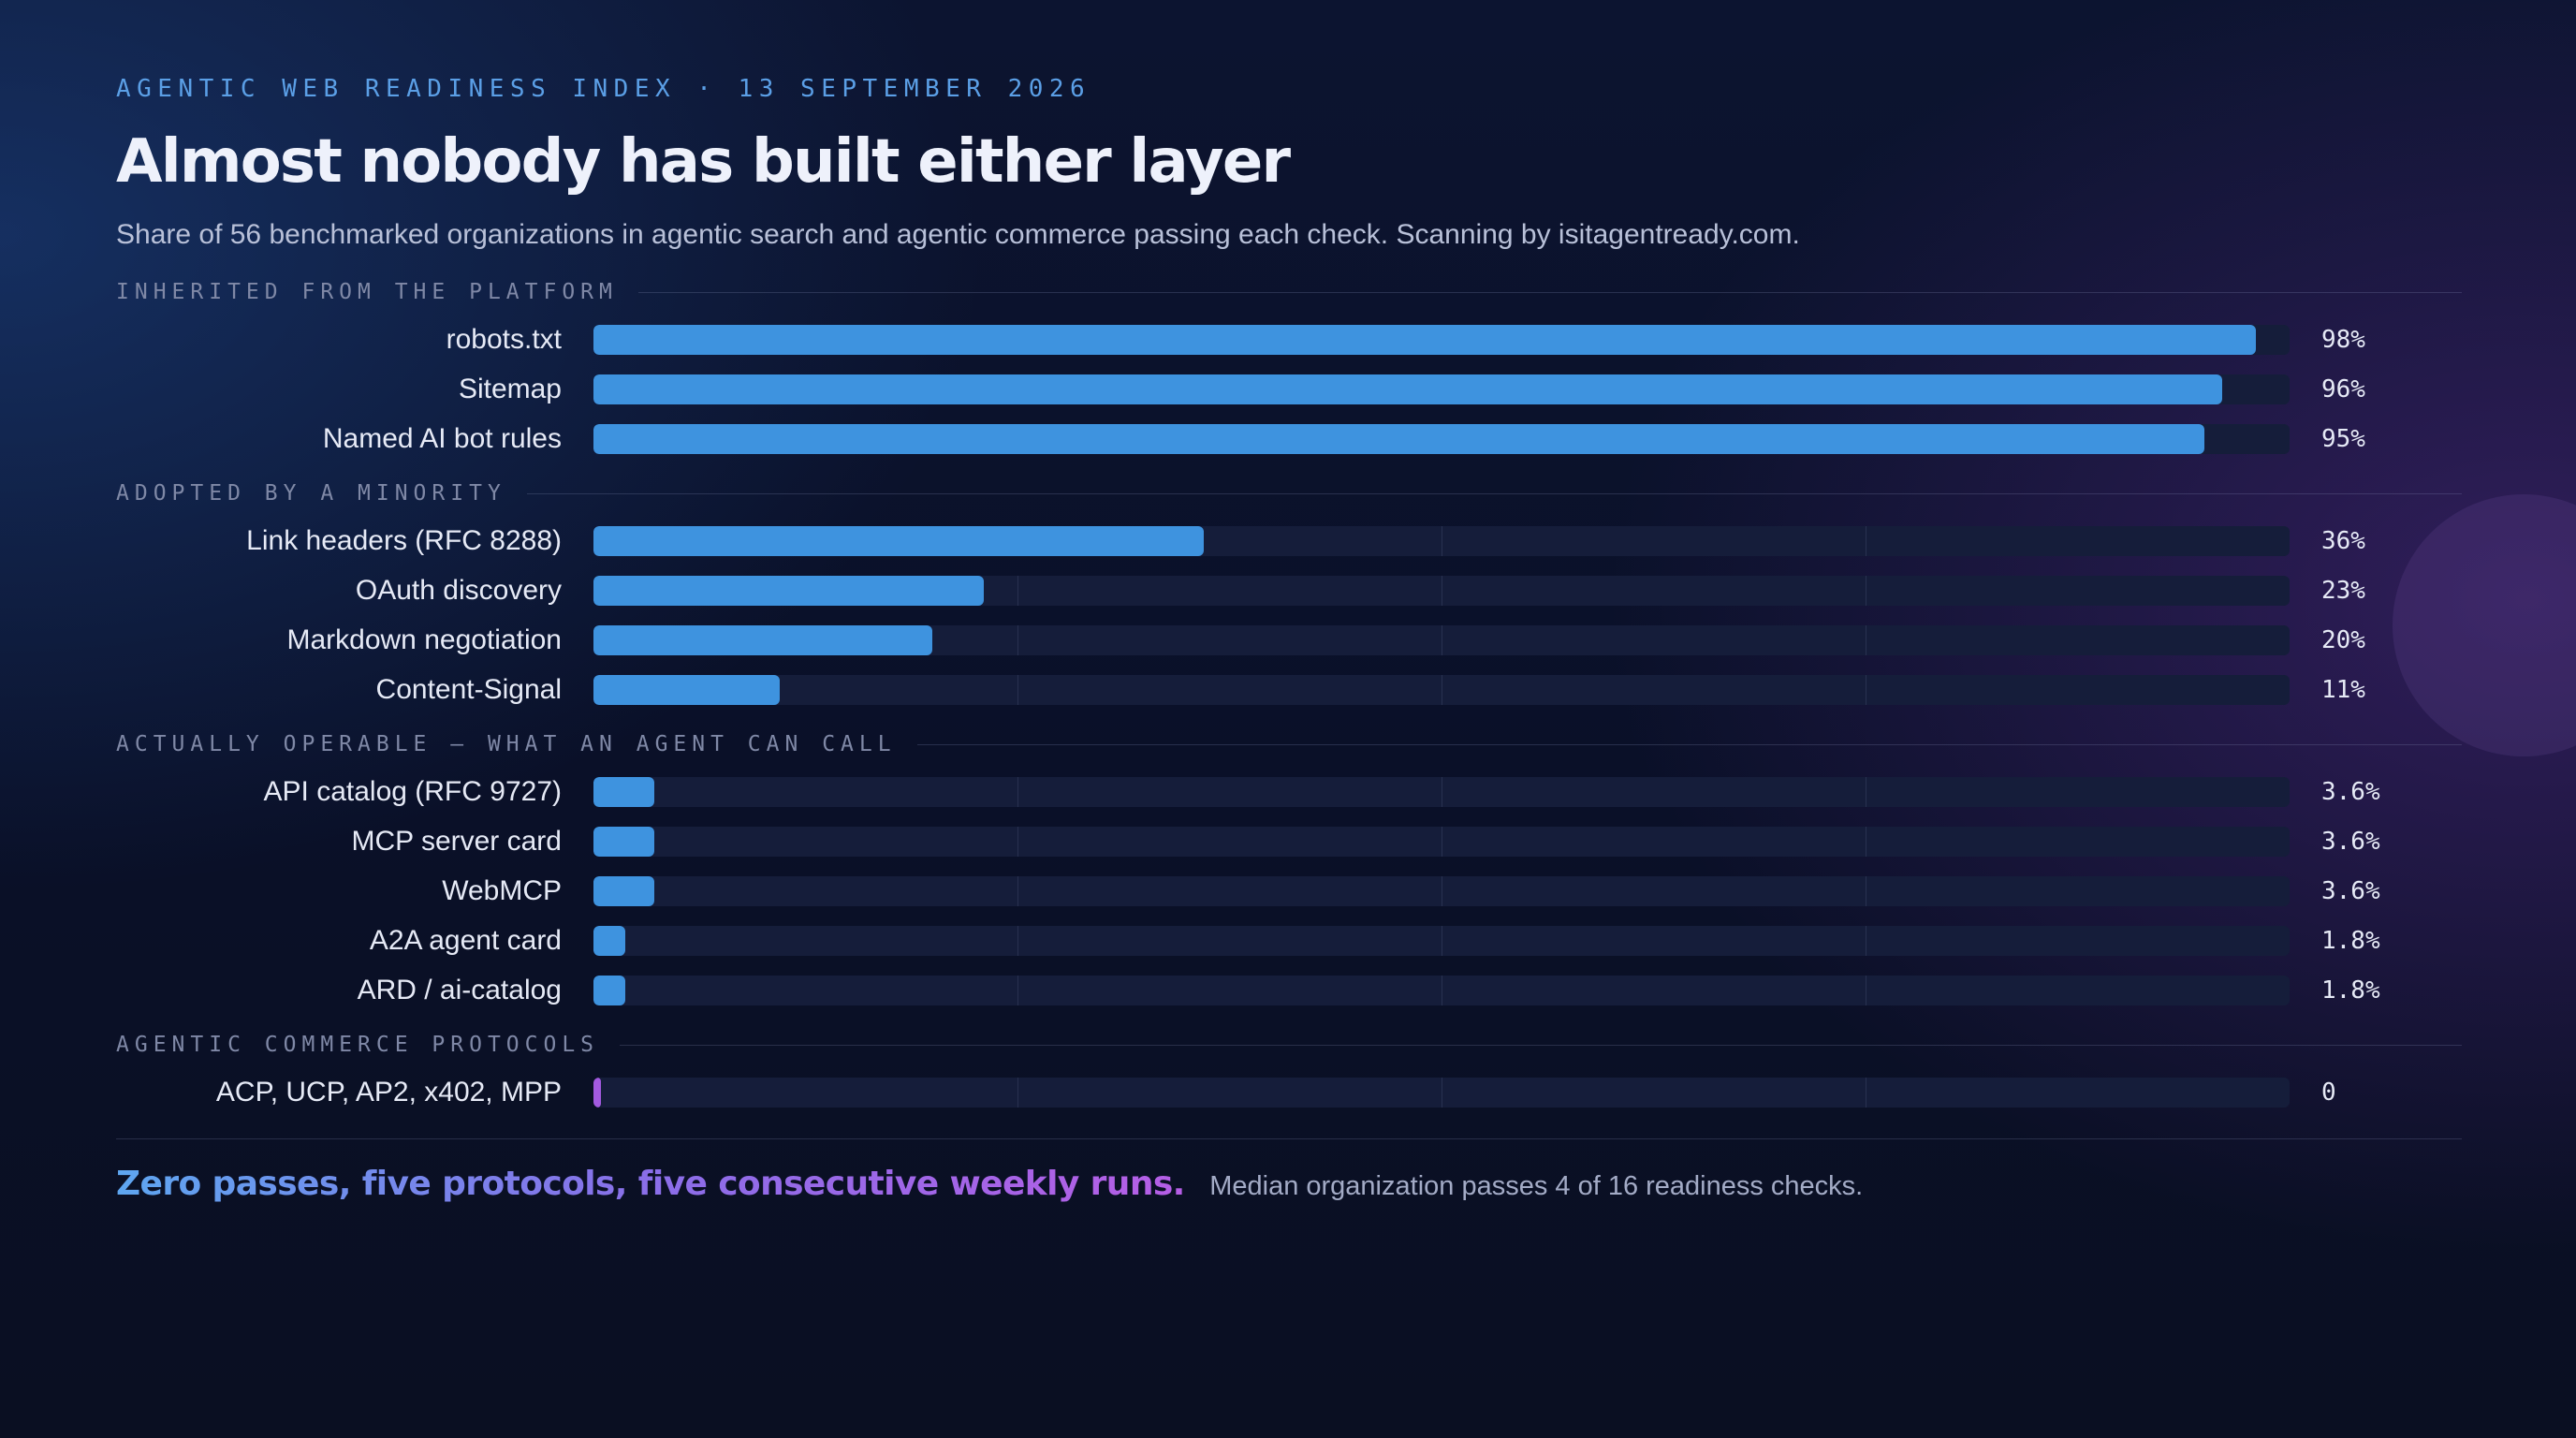 The width and height of the screenshot is (2576, 1438). Describe the element at coordinates (424, 639) in the screenshot. I see `bar-label: Markdown negotiation` at that location.